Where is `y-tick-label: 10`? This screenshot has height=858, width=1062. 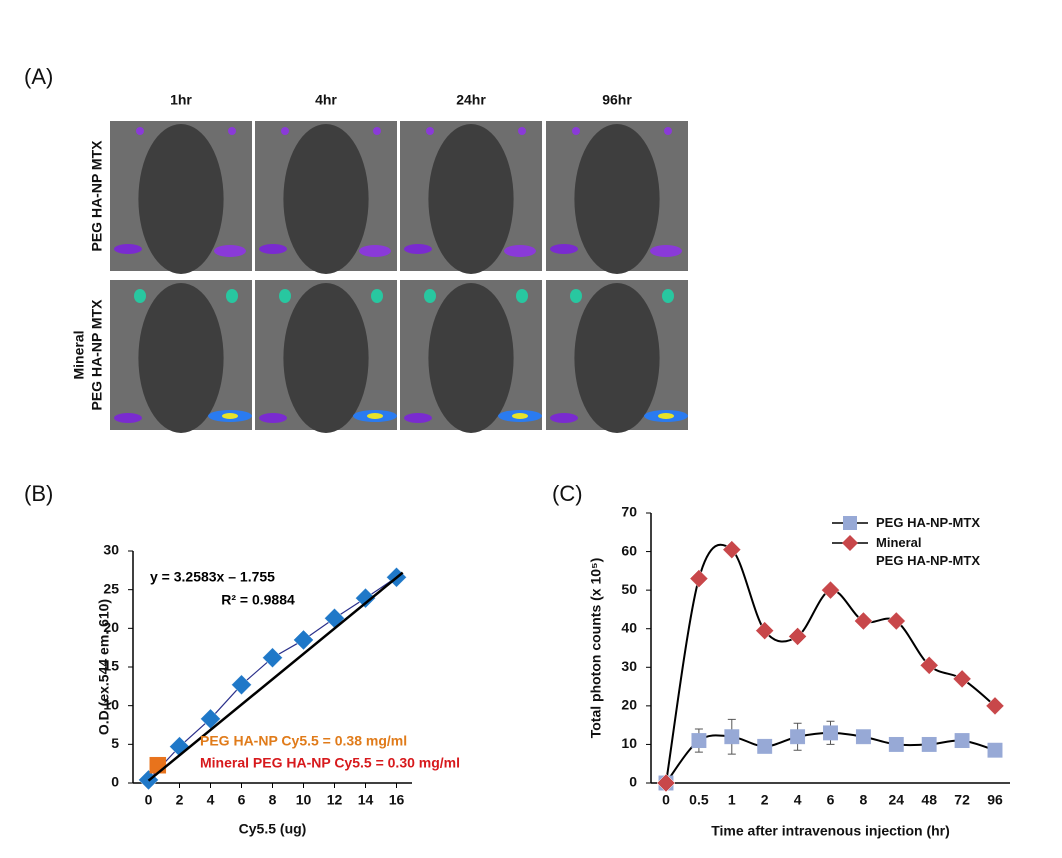
y-tick-label: 10 is located at coordinates (111, 704).